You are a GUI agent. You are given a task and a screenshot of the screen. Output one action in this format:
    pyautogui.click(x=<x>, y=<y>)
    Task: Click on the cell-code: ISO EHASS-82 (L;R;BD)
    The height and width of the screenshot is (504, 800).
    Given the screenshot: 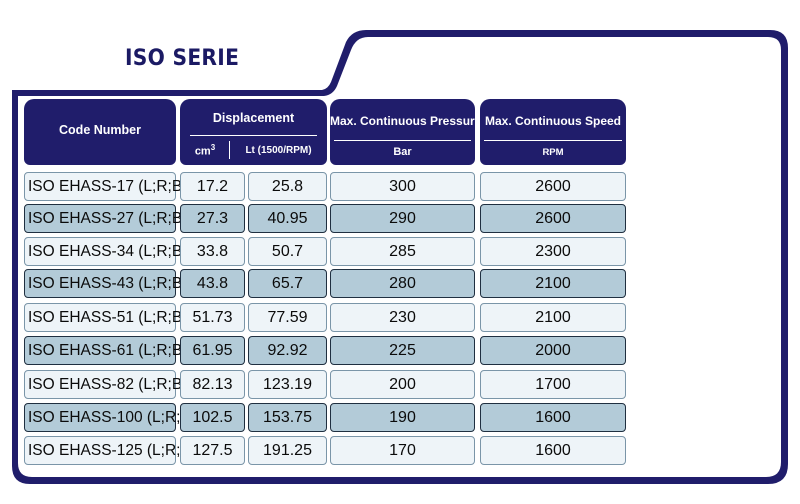 What is the action you would take?
    pyautogui.click(x=111, y=384)
    